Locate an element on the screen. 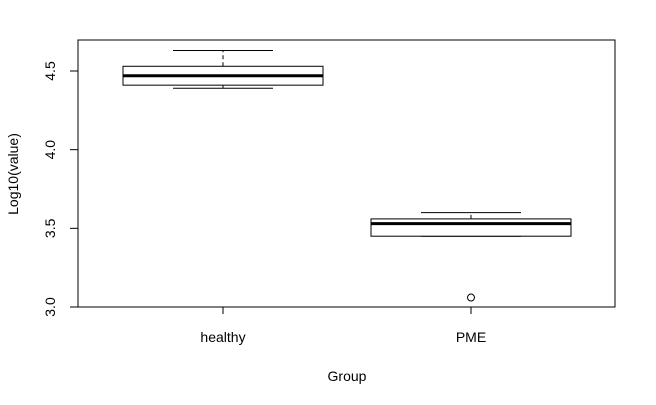 This screenshot has height=405, width=656. box-pme is located at coordinates (471, 257).